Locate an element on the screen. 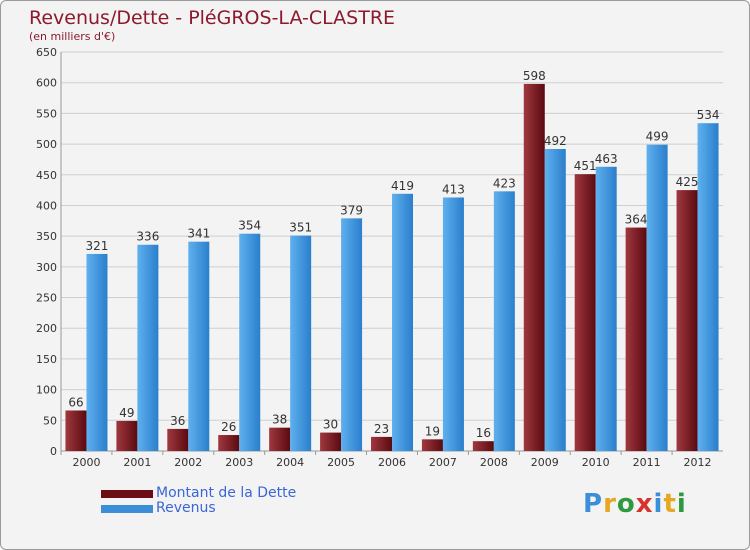 The height and width of the screenshot is (550, 750). proxiti-logo: Proxiti is located at coordinates (635, 504).